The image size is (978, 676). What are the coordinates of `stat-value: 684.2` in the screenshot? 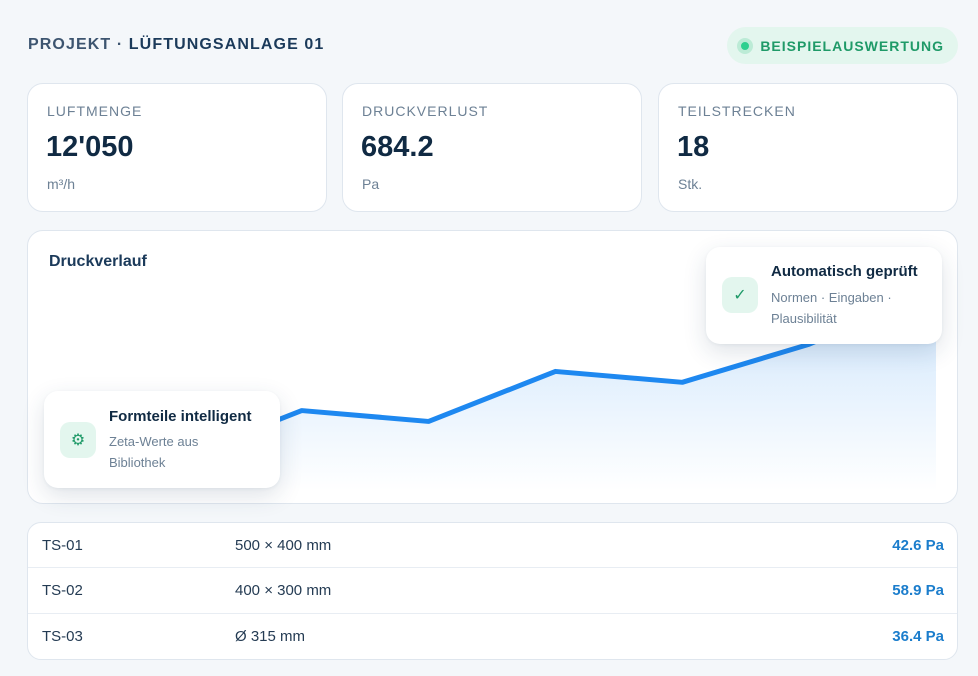 It's located at (397, 147).